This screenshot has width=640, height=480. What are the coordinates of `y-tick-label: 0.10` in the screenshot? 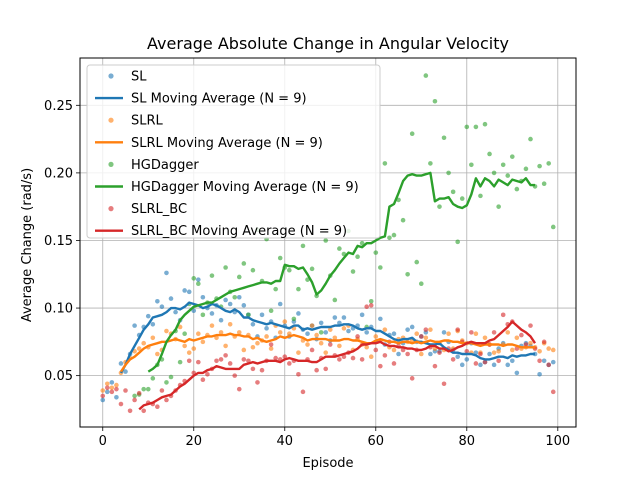 It's located at (58, 309).